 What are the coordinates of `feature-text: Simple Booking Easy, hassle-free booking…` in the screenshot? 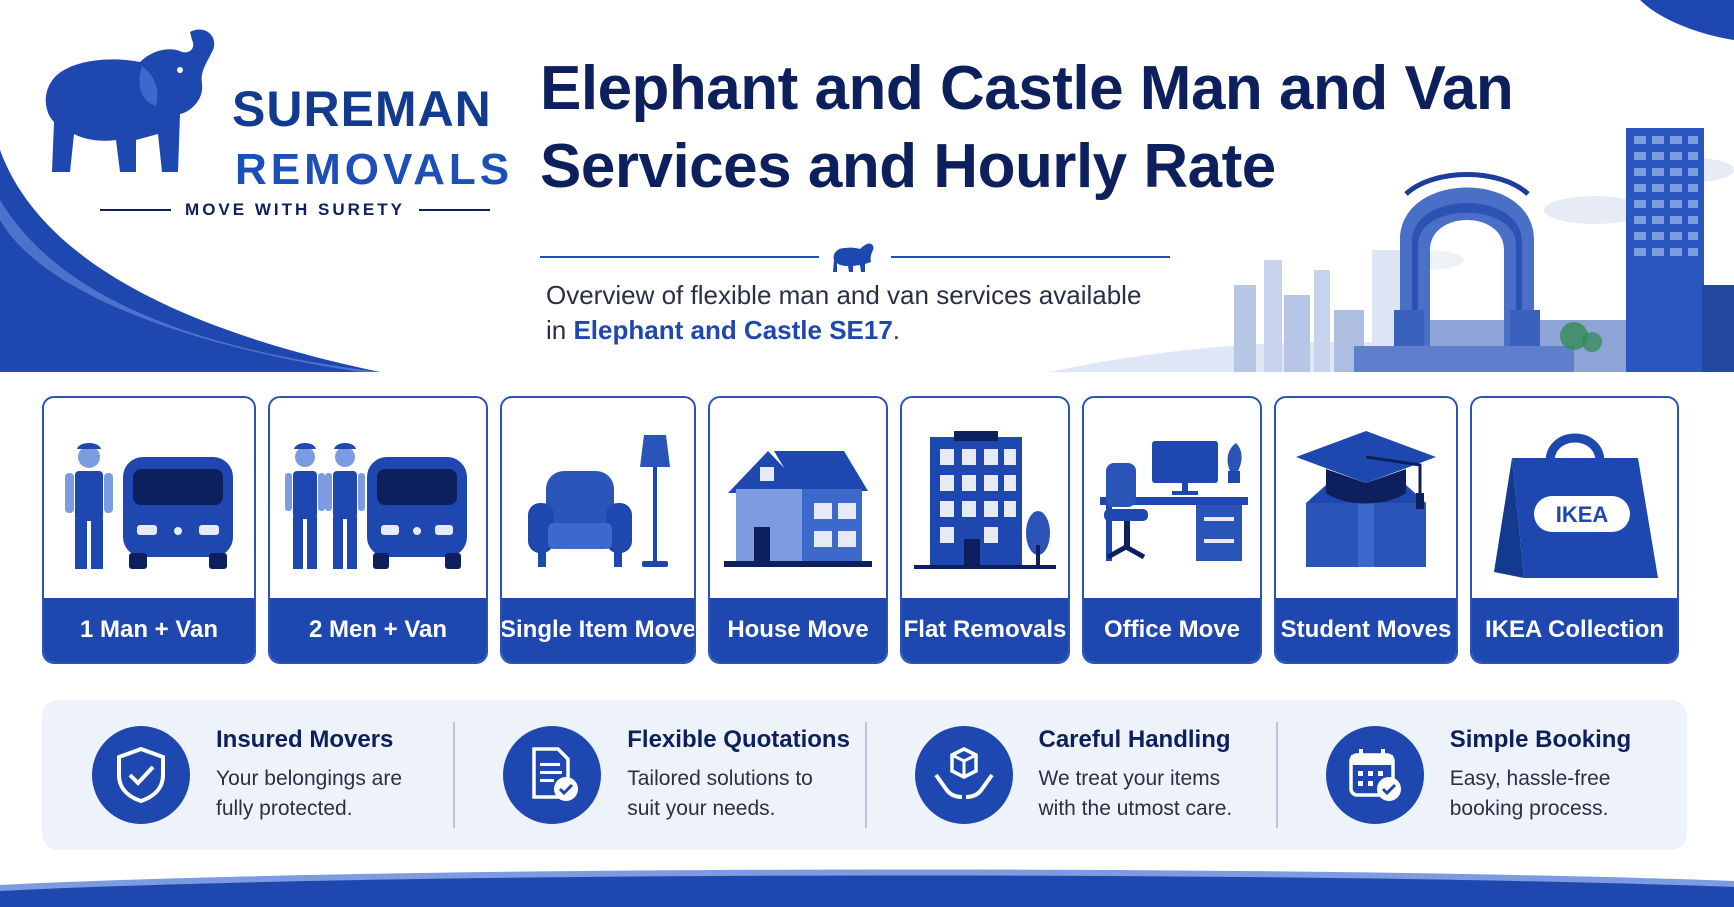 It's located at (1550, 775).